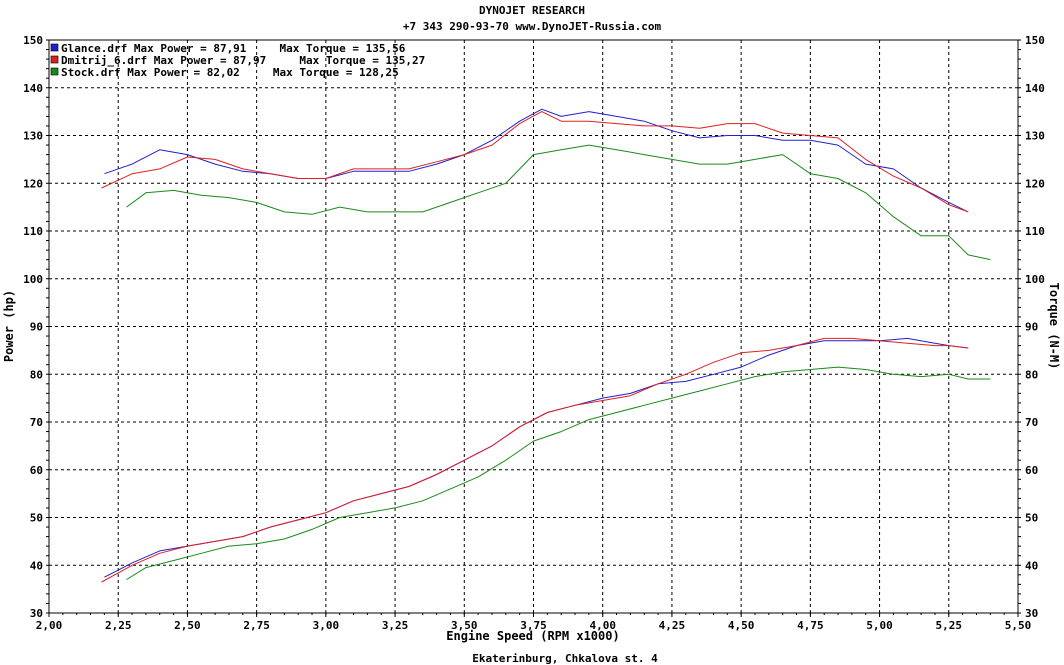  I want to click on y-tick-label-left: 130, so click(33, 136).